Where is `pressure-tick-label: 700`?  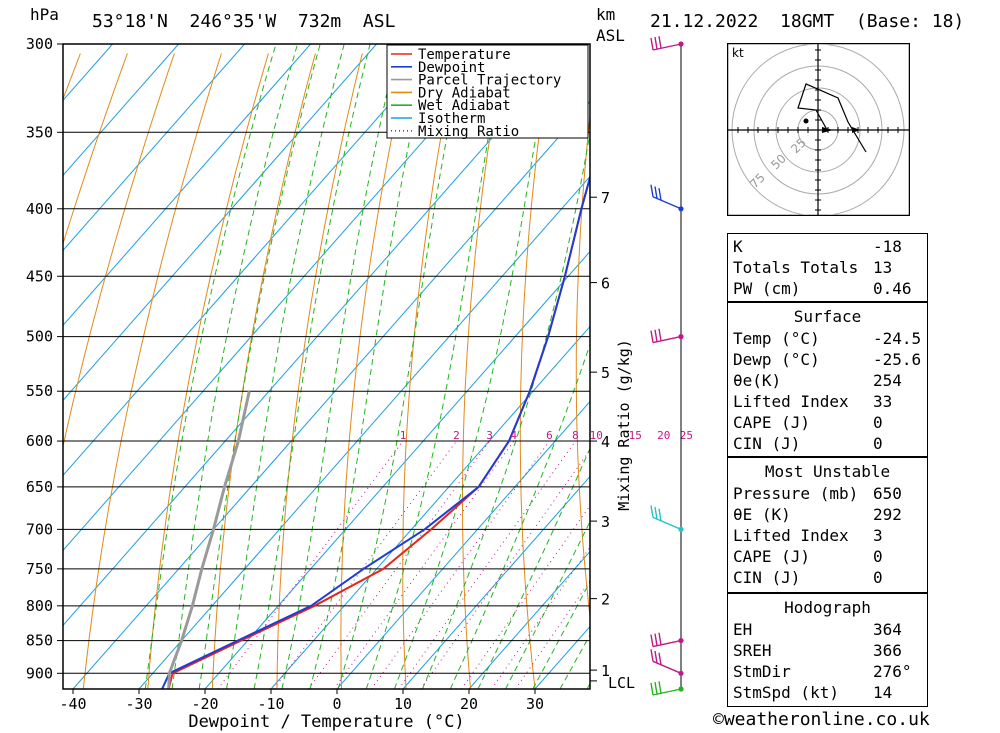 pressure-tick-label: 700 is located at coordinates (39, 529).